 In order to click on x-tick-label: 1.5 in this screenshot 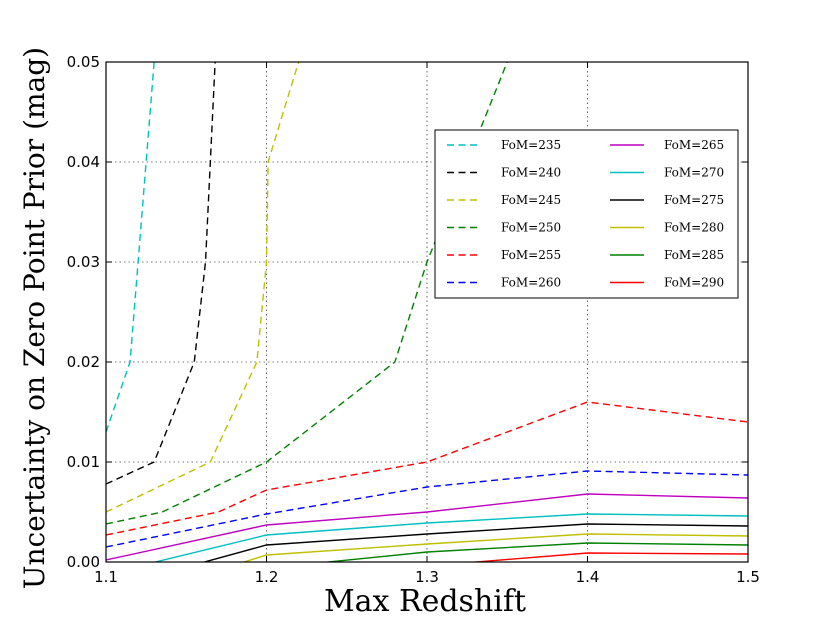, I will do `click(748, 577)`.